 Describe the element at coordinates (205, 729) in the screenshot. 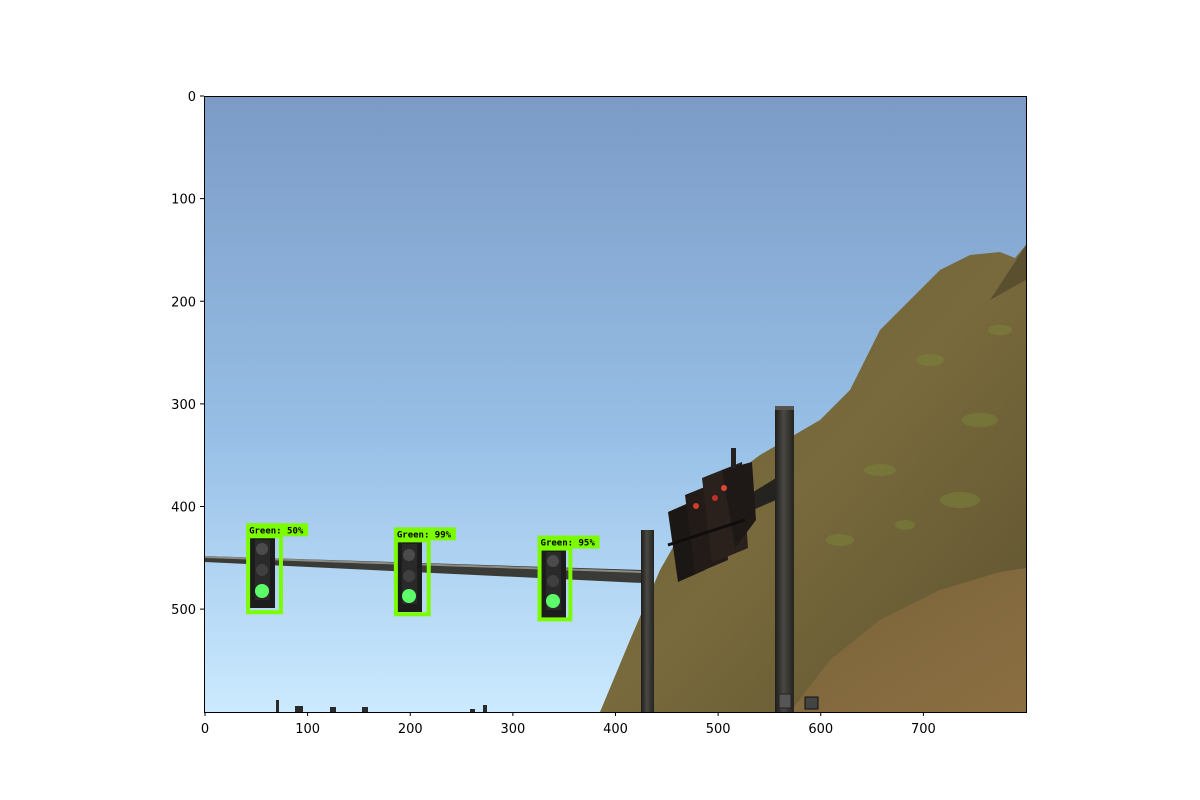

I see `x-tick-label: 0` at that location.